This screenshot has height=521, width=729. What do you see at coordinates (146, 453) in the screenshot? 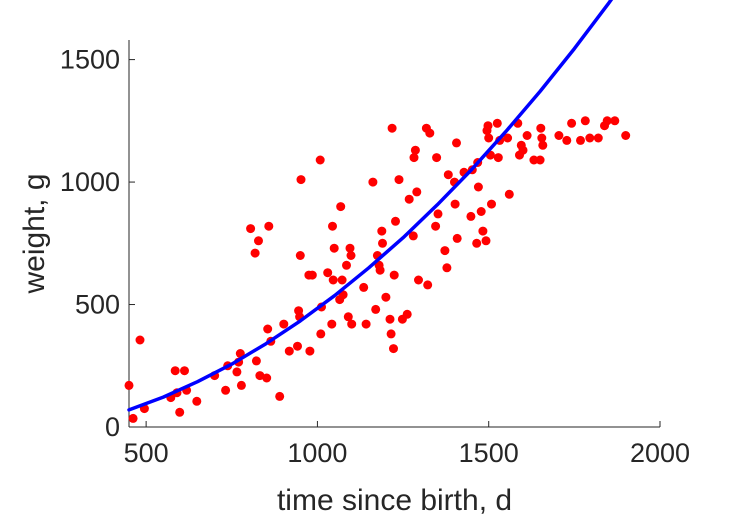
I see `x-tick-label: 500` at bounding box center [146, 453].